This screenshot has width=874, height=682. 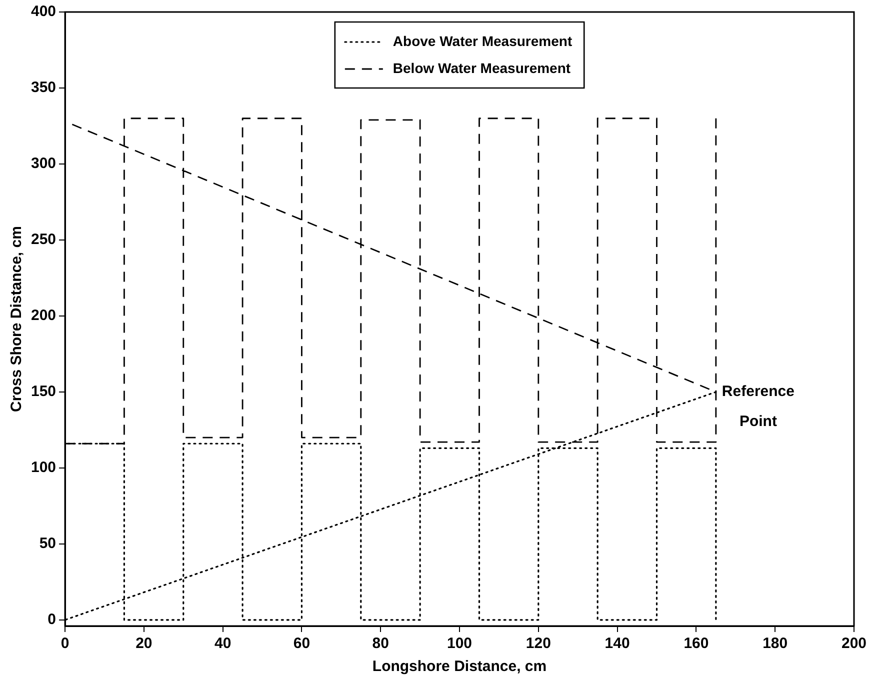 I want to click on x-tick-label: 40, so click(x=223, y=643).